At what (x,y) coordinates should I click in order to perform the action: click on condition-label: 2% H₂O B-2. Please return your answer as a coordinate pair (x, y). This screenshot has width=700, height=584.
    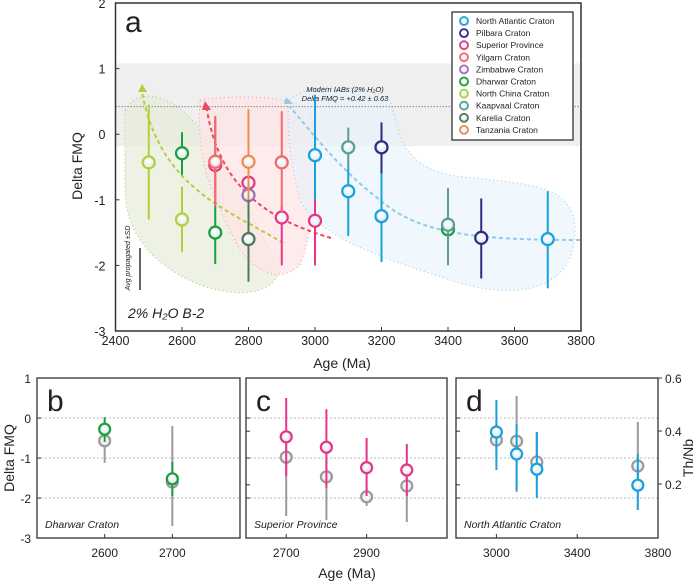
    Looking at the image, I should click on (165, 313).